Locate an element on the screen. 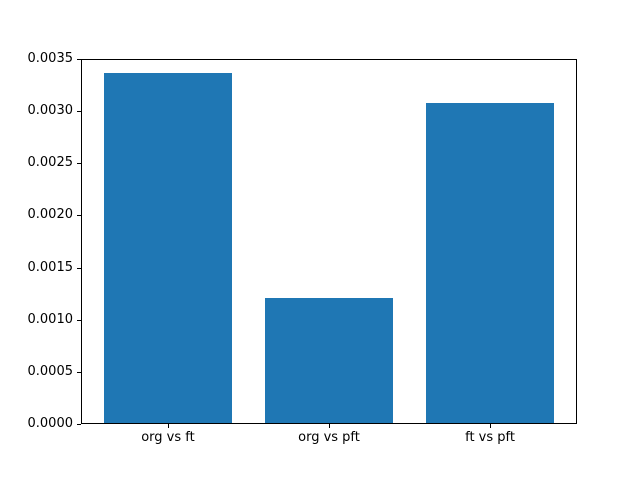 The height and width of the screenshot is (480, 640). y-tick-label: 0.0005 is located at coordinates (50, 371).